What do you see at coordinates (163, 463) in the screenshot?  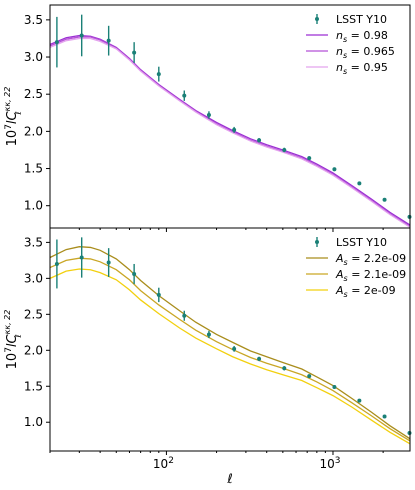 I see `x-tick-label: 10²` at bounding box center [163, 463].